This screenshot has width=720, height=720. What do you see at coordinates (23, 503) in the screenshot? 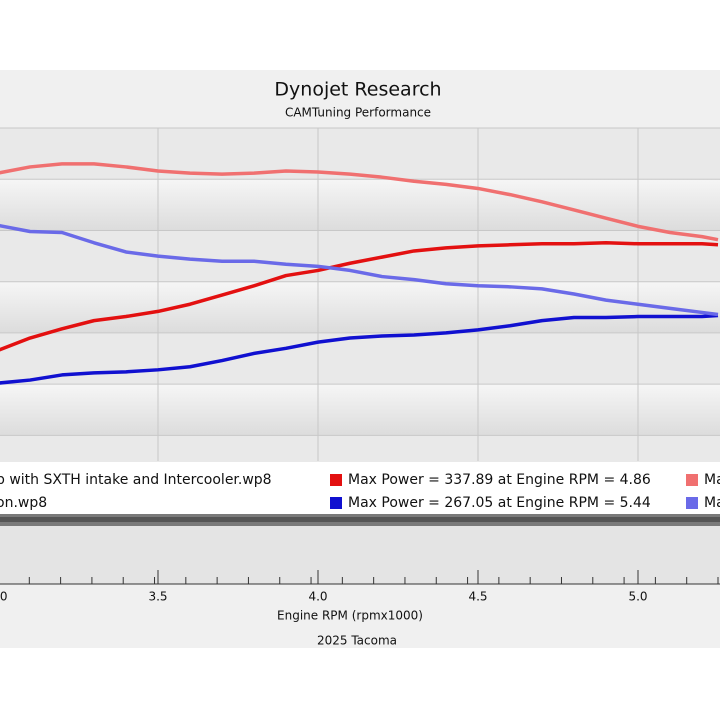
I see `legend-file: on.wp8` at bounding box center [23, 503].